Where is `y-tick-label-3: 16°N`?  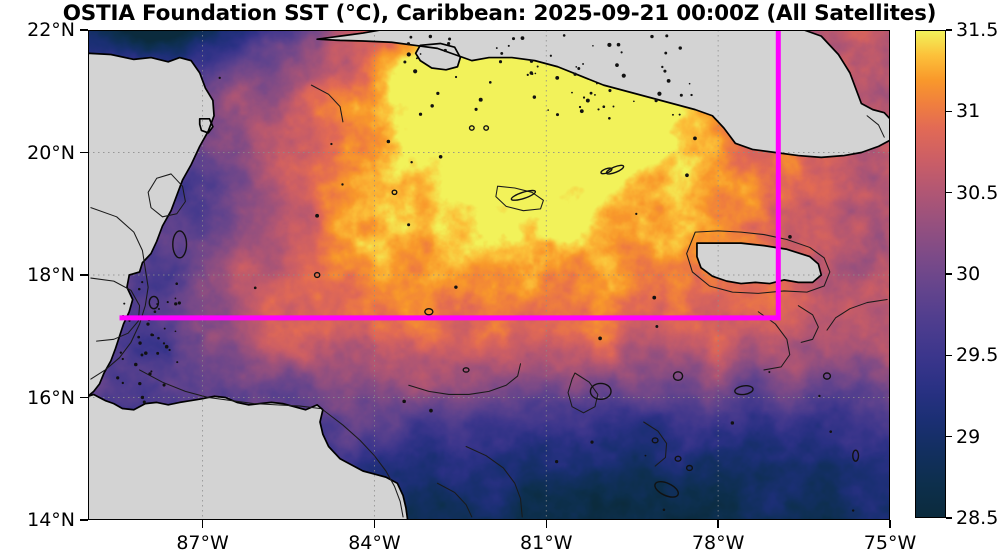 y-tick-label-3: 16°N is located at coordinates (51, 397).